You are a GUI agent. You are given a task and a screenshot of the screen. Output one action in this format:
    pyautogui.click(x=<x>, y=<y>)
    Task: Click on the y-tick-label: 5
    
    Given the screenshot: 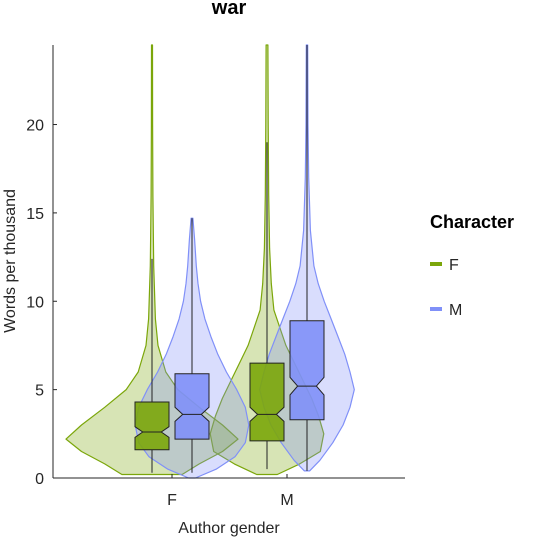 What is the action you would take?
    pyautogui.click(x=39, y=391)
    